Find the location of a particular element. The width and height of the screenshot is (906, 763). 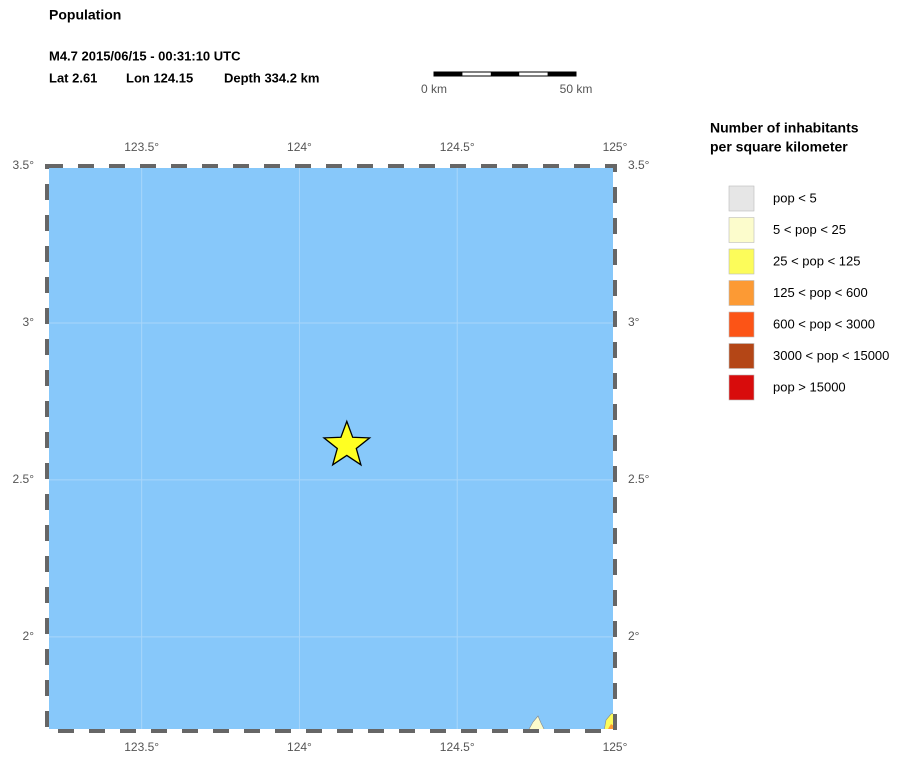

epicenter is located at coordinates (347, 443).